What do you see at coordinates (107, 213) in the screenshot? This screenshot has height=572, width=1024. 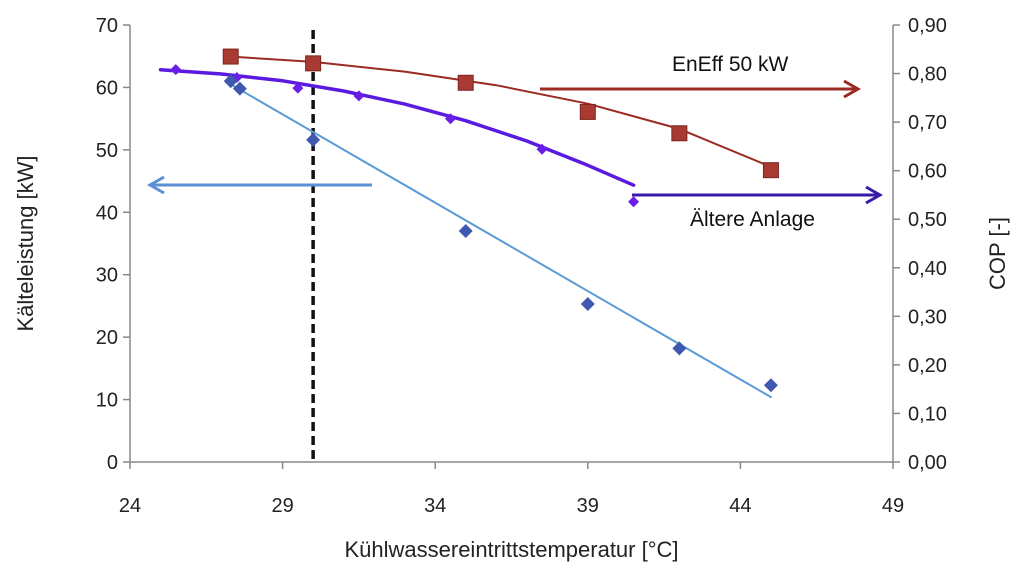 I see `y-left-tick-label: 40` at bounding box center [107, 213].